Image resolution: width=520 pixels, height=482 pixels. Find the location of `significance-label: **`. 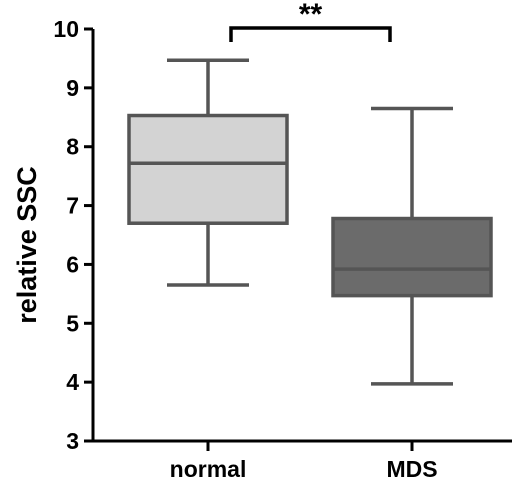

significance-label: ** is located at coordinates (311, 15).